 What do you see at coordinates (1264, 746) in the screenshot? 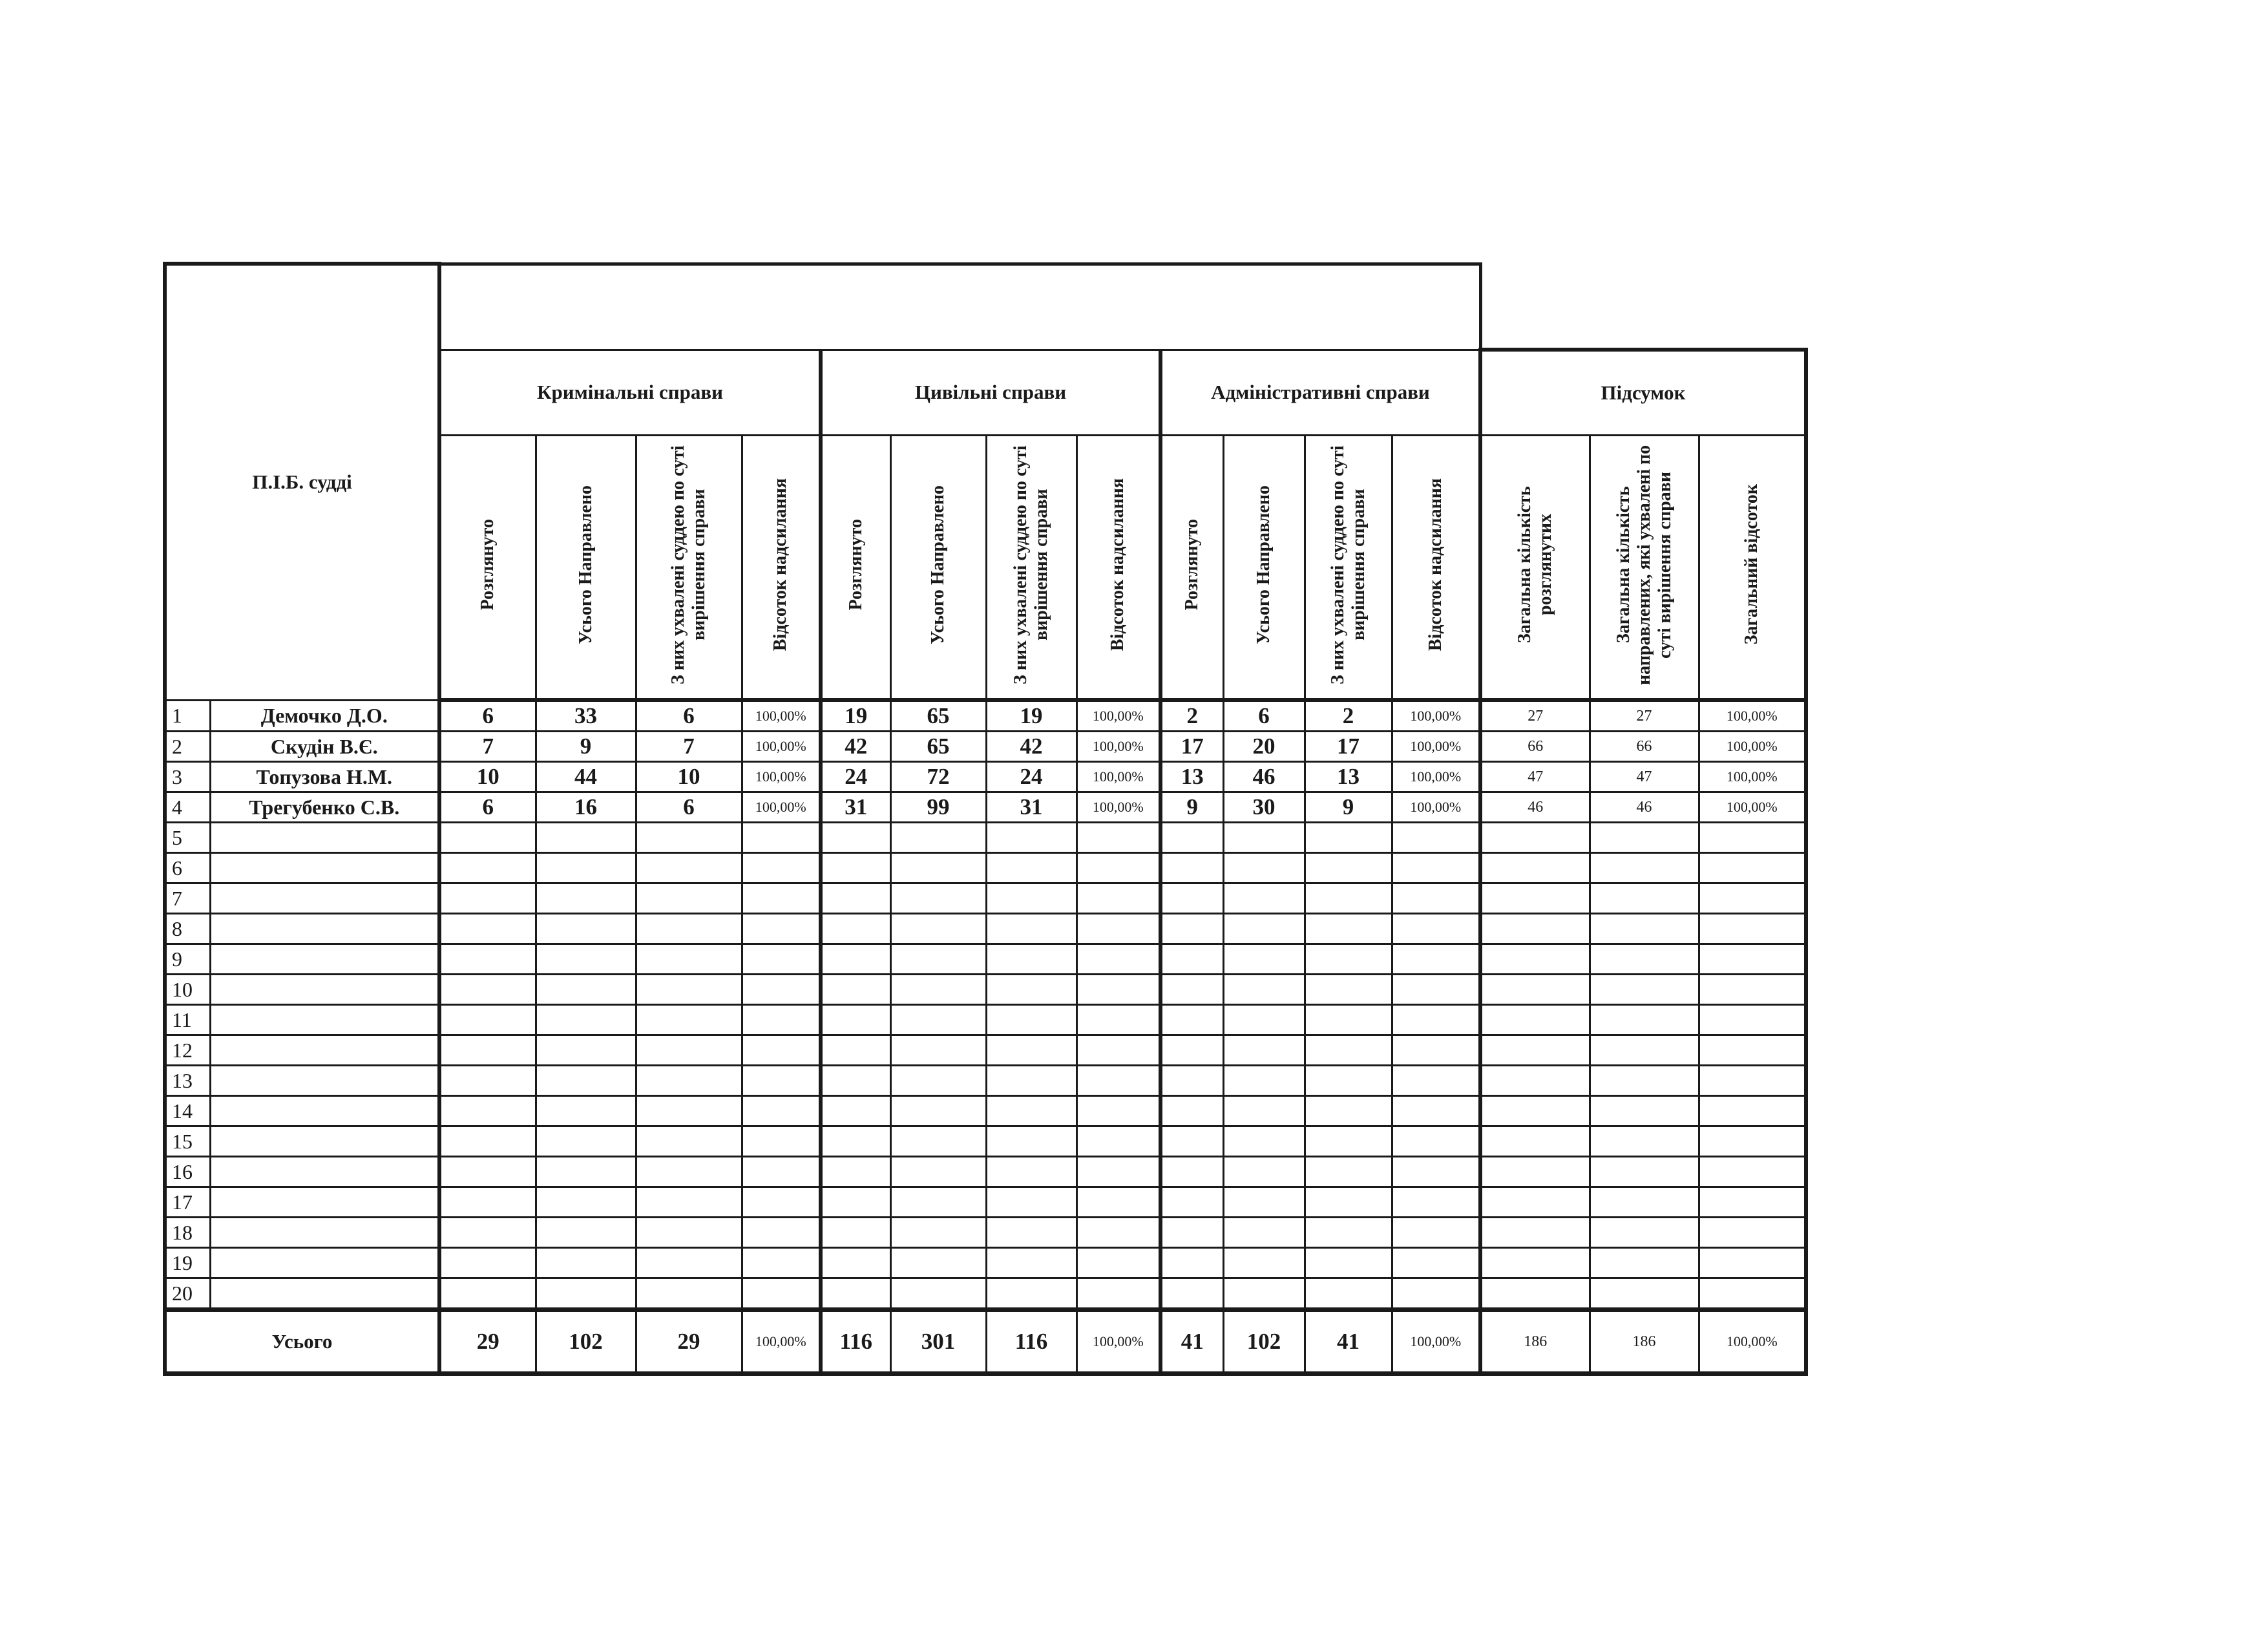
I see `data-cell: 20` at bounding box center [1264, 746].